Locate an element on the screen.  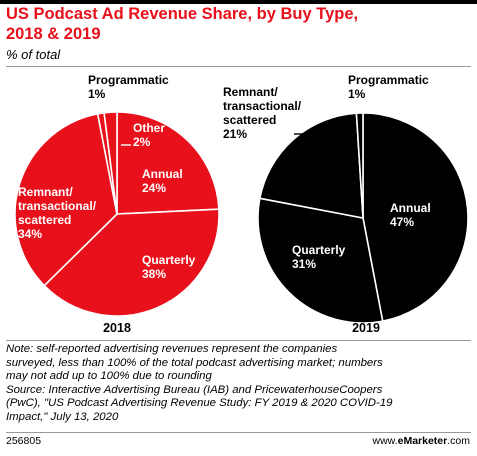
slice-2019-programmatic is located at coordinates (359, 165).